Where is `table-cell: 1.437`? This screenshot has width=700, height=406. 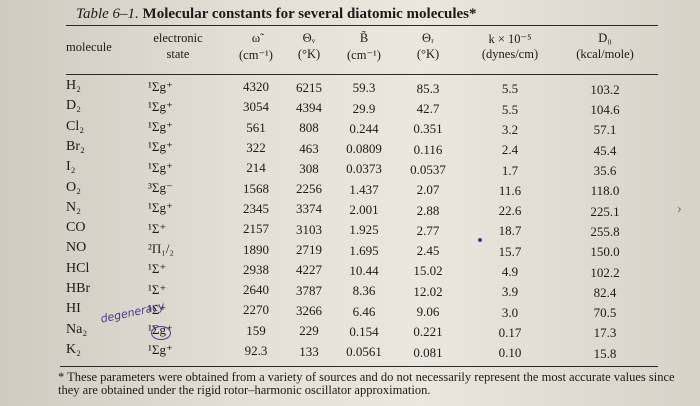
table-cell: 1.437 is located at coordinates (364, 189).